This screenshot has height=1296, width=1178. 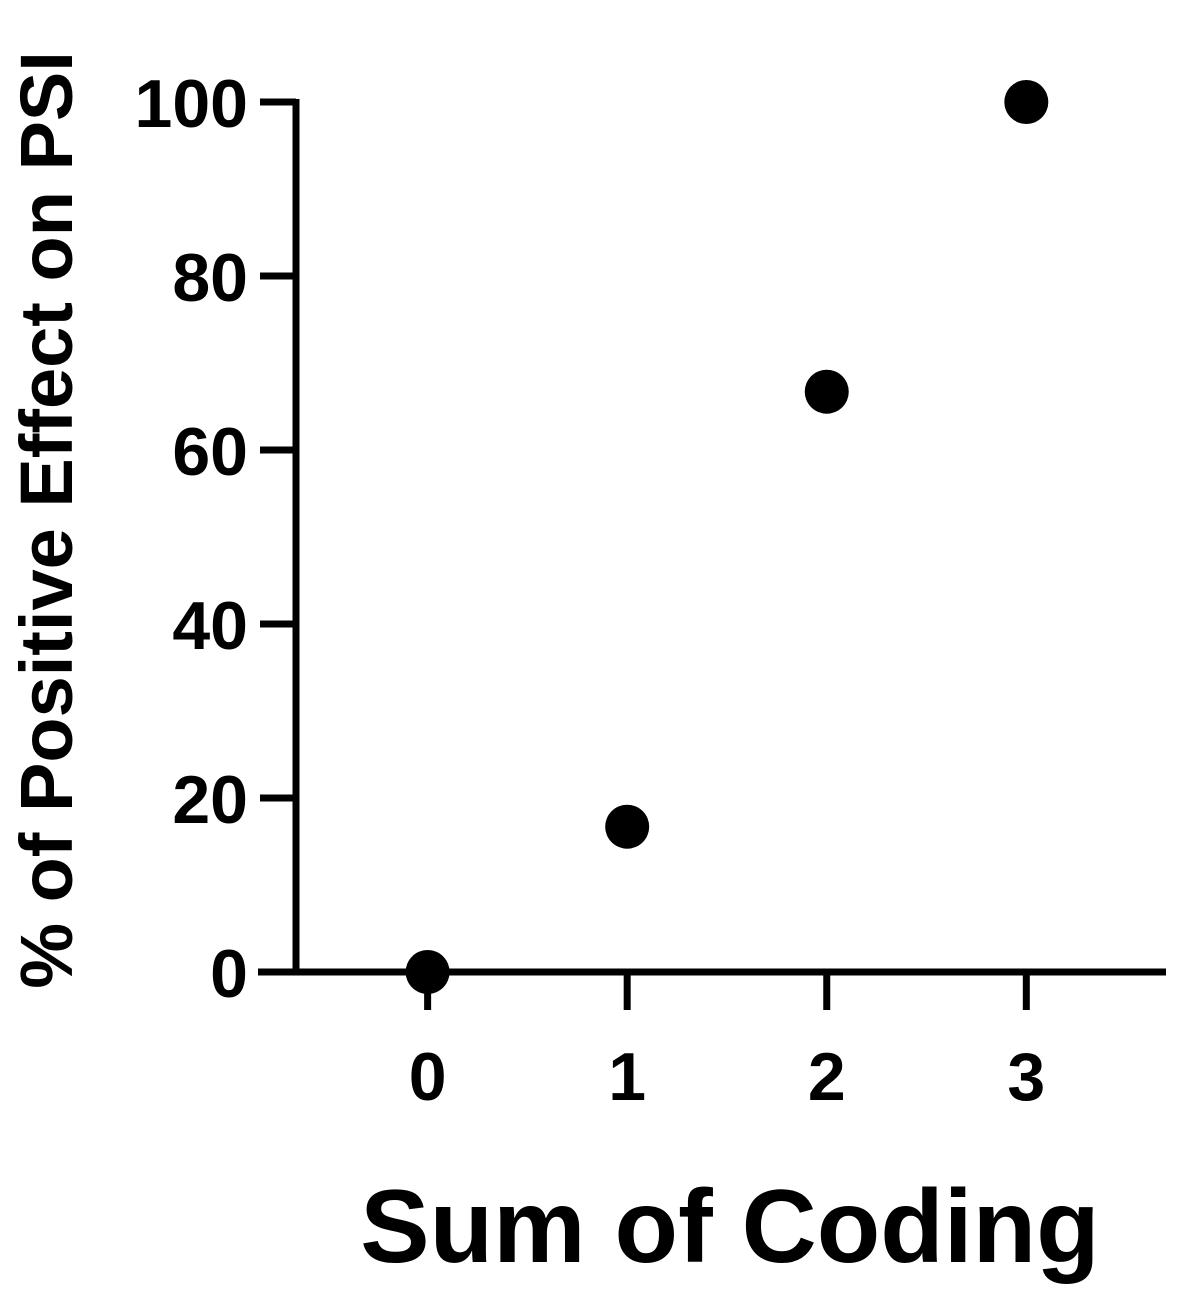 What do you see at coordinates (210, 800) in the screenshot?
I see `y-tick-label: 20` at bounding box center [210, 800].